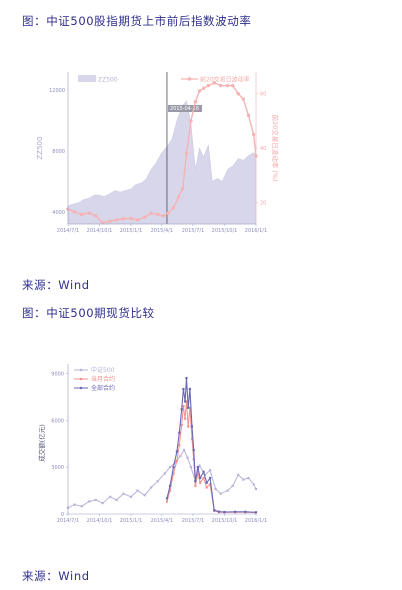 This screenshot has width=402, height=590. I want to click on y-axis-label: 成交额(亿元), so click(41, 443).